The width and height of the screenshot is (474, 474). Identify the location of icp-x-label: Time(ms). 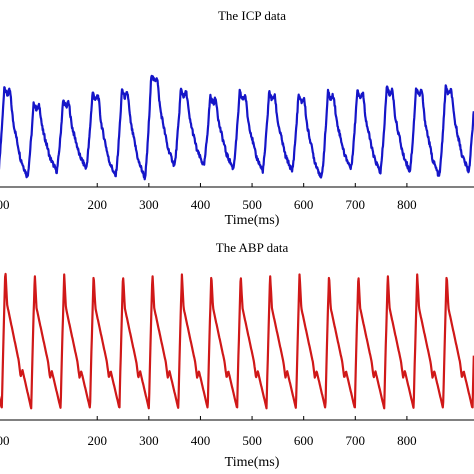
(252, 220).